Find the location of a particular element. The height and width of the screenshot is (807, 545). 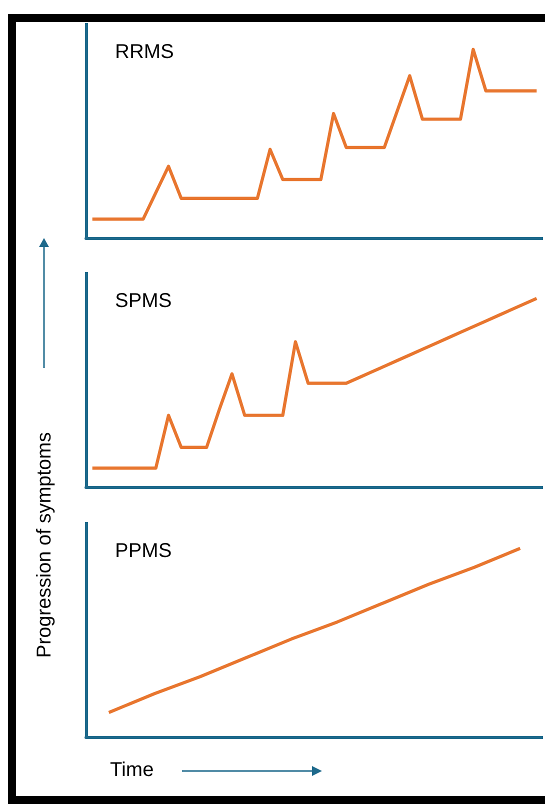

chart-title: RRMS is located at coordinates (144, 52).